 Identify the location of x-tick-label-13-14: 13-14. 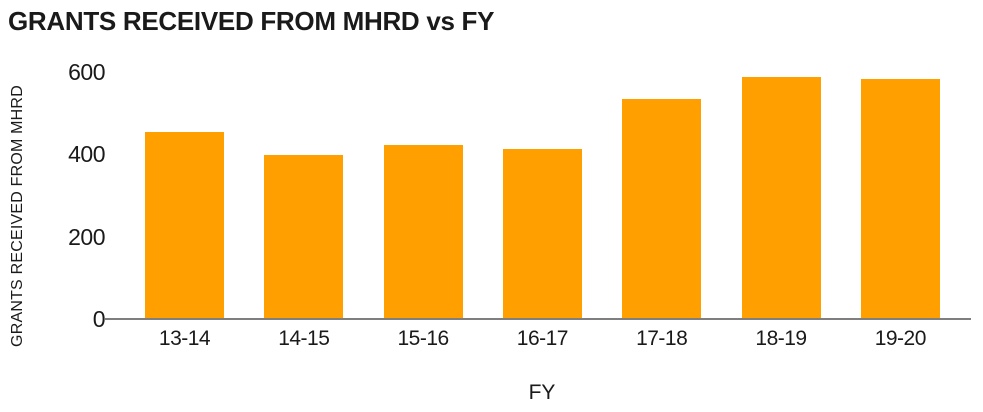
(184, 338).